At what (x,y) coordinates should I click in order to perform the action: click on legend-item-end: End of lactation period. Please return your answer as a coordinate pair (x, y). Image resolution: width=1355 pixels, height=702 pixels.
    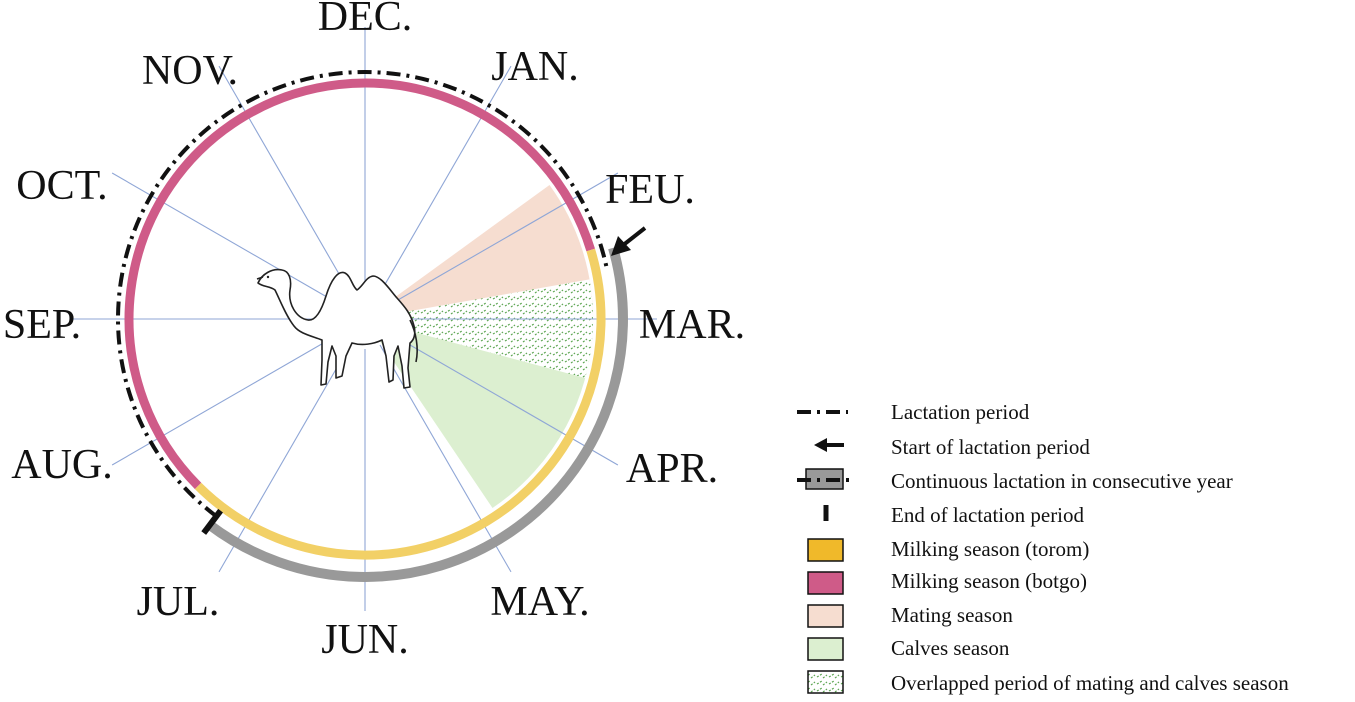
    Looking at the image, I should click on (954, 515).